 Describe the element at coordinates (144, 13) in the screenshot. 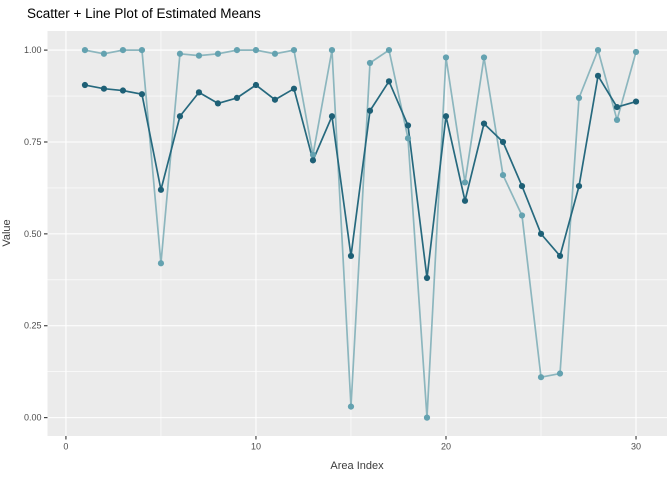

I see `chart-title: Scatter + Line Plot of Estimated Means` at that location.